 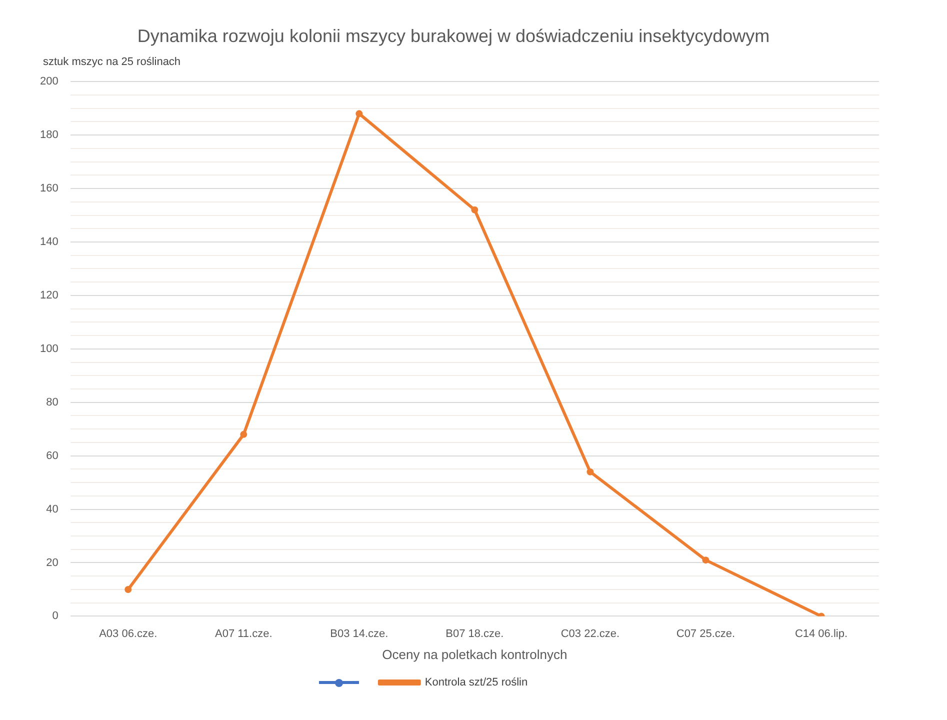 I want to click on y-tick-label: 140, so click(x=49, y=242).